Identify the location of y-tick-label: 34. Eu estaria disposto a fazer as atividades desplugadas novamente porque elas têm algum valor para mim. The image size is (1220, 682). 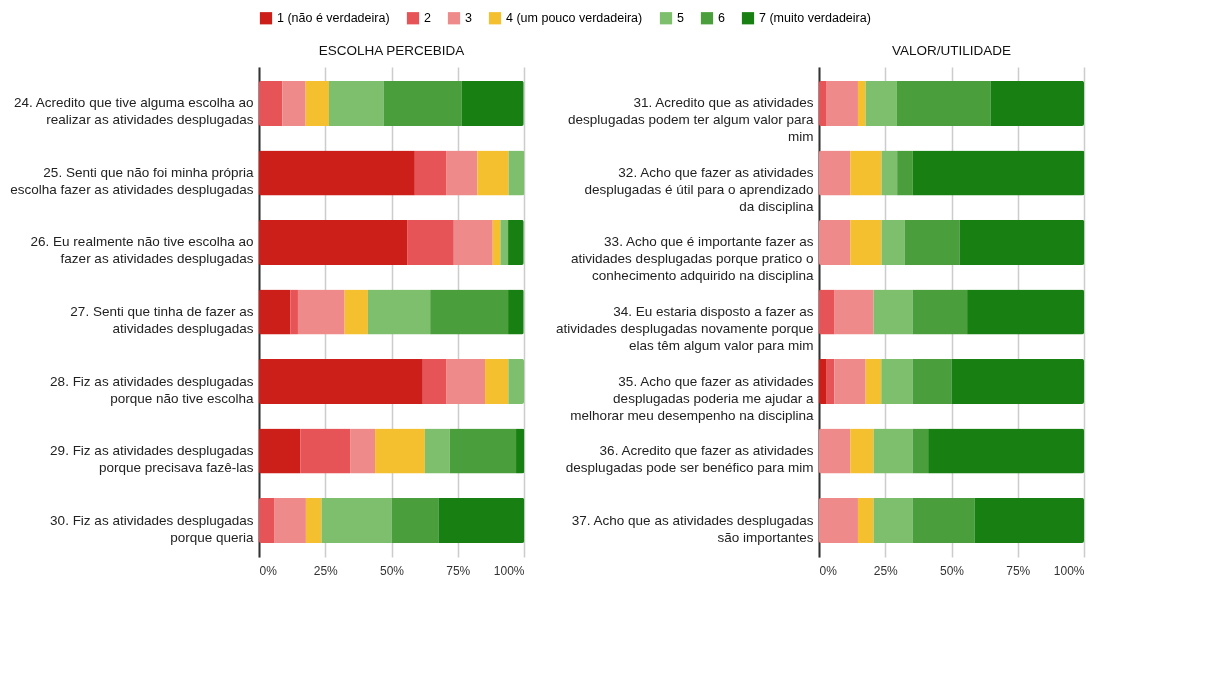
(685, 328).